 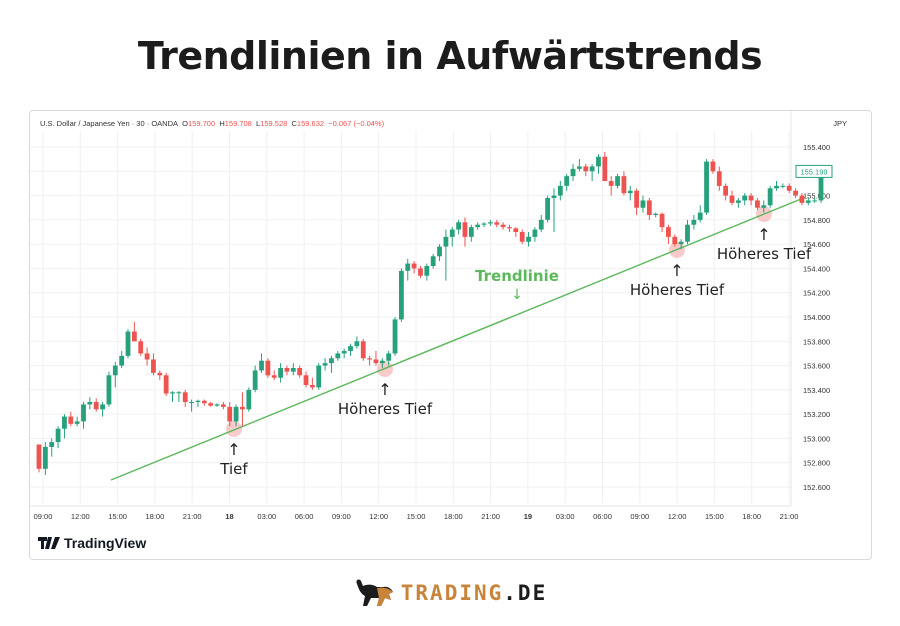 I want to click on y-tick-label: 154.400, so click(x=816, y=268).